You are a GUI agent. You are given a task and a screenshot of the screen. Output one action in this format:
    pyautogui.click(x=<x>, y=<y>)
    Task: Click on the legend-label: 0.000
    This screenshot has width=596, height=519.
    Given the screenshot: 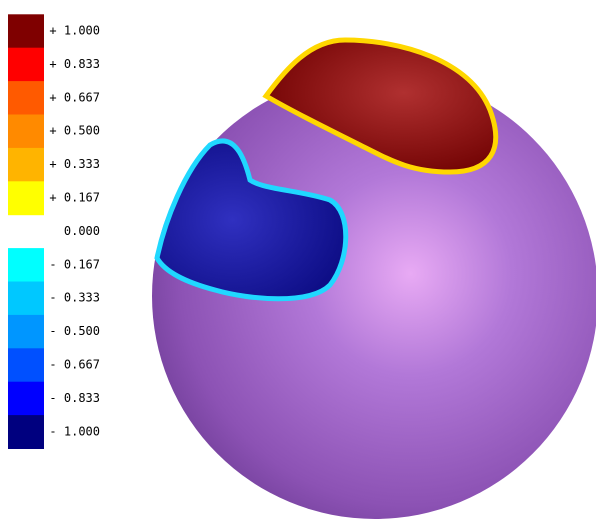 What is the action you would take?
    pyautogui.click(x=82, y=231)
    